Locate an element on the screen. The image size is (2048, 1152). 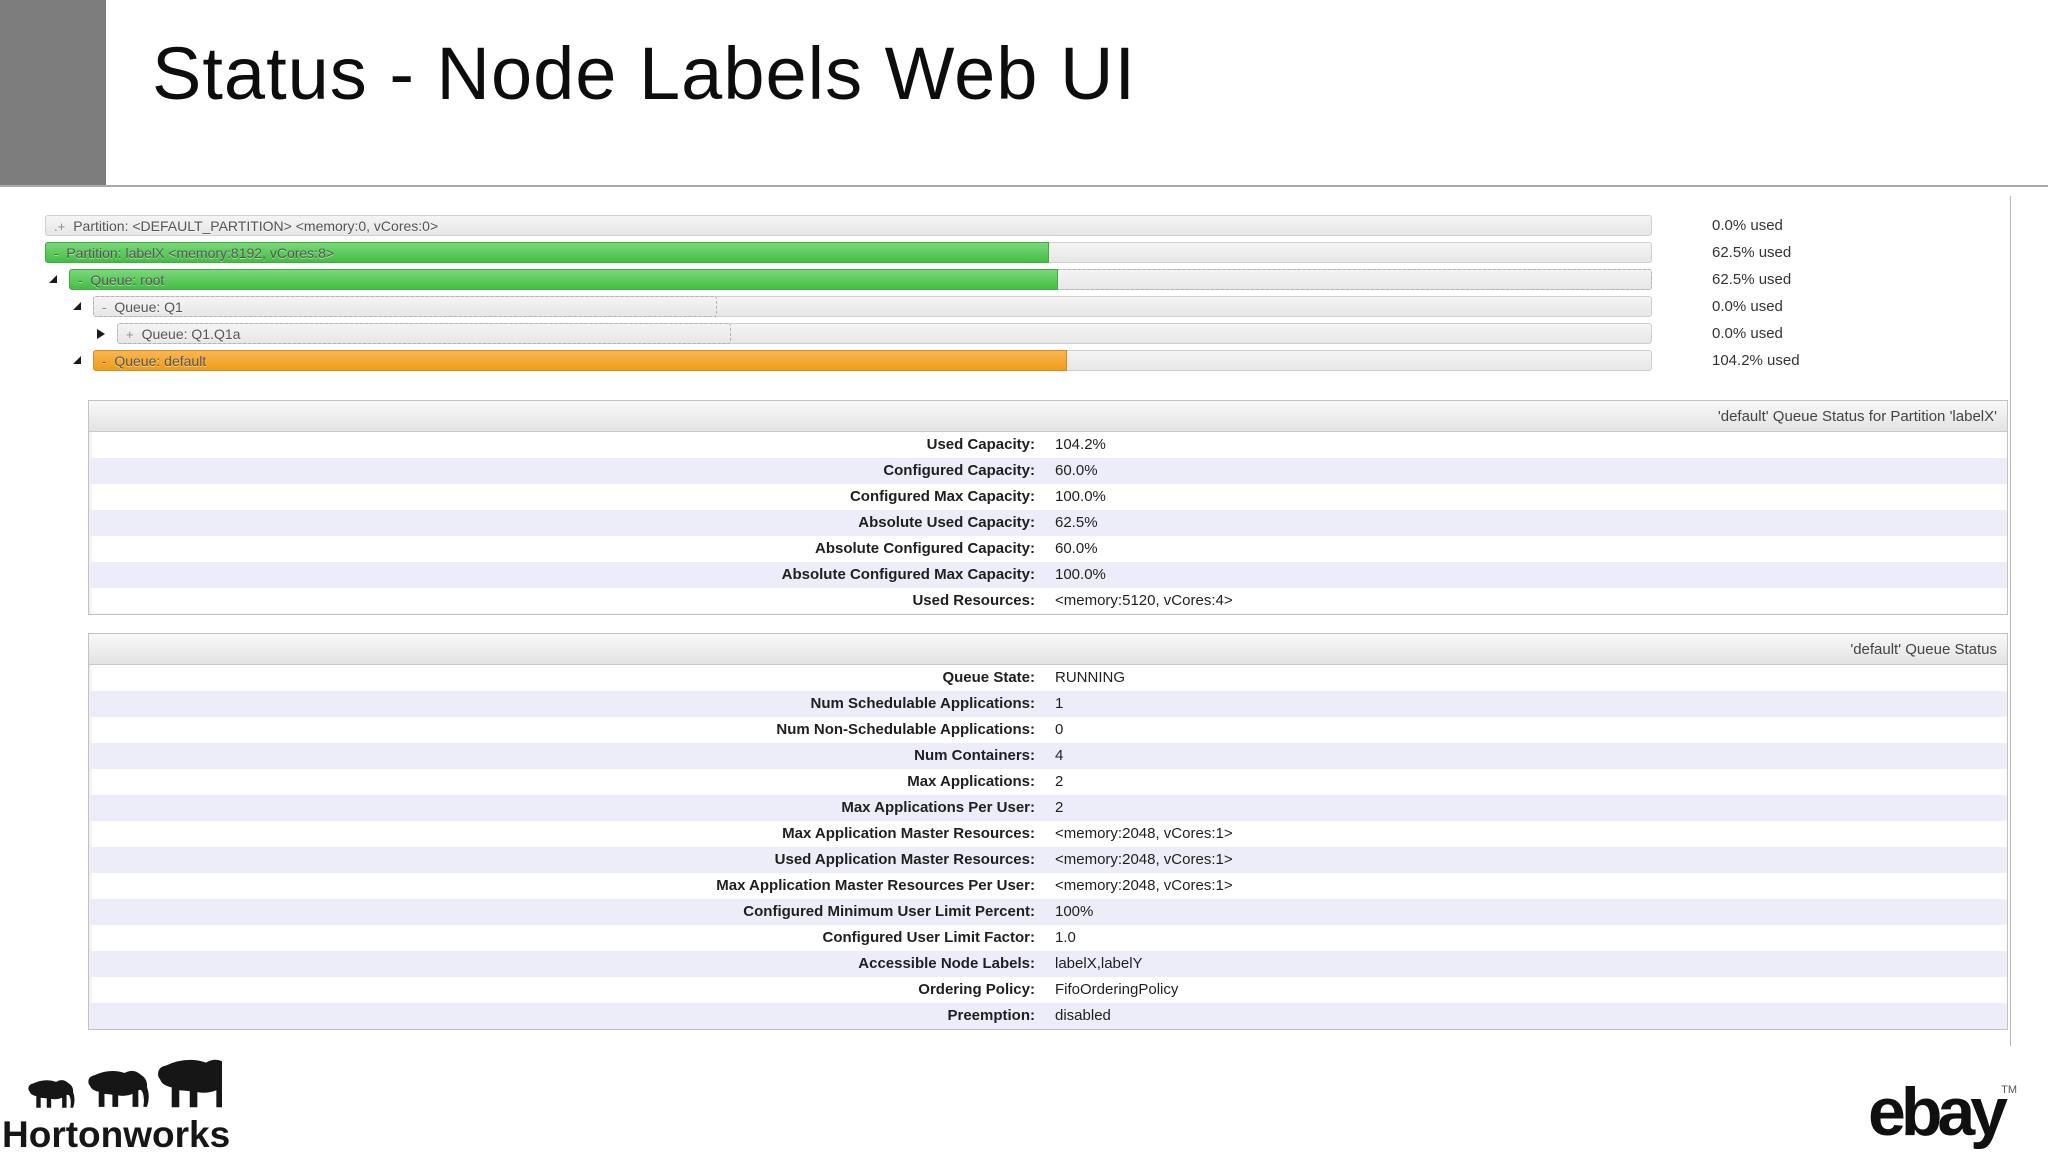
plus-icon: + is located at coordinates (130, 334).